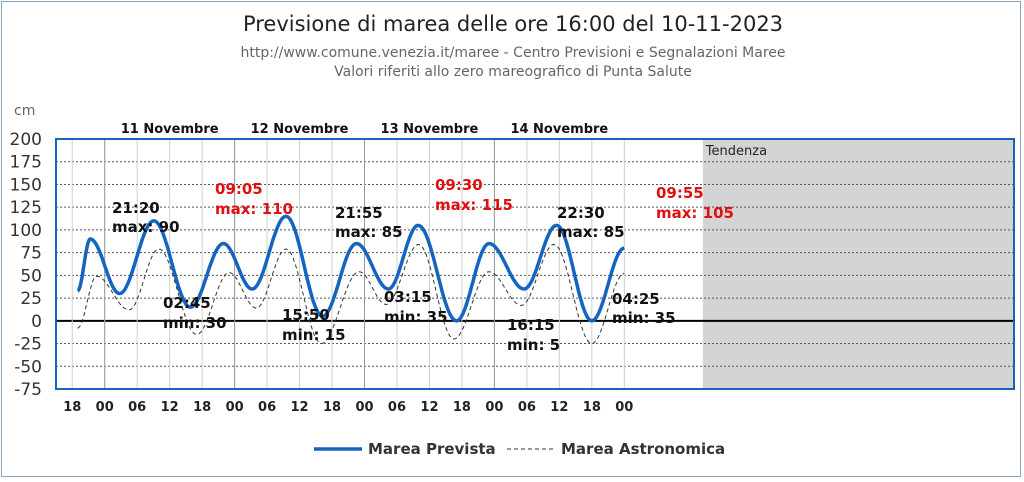 The width and height of the screenshot is (1024, 482). Describe the element at coordinates (31, 254) in the screenshot. I see `y-tick-label: 75` at that location.